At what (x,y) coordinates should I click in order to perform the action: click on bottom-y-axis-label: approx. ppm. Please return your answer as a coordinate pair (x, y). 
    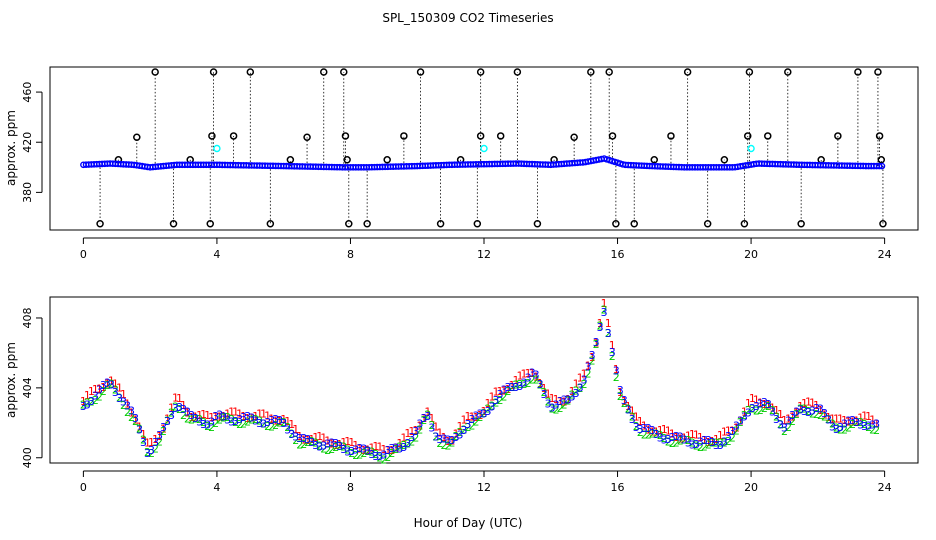
    Looking at the image, I should click on (11, 380).